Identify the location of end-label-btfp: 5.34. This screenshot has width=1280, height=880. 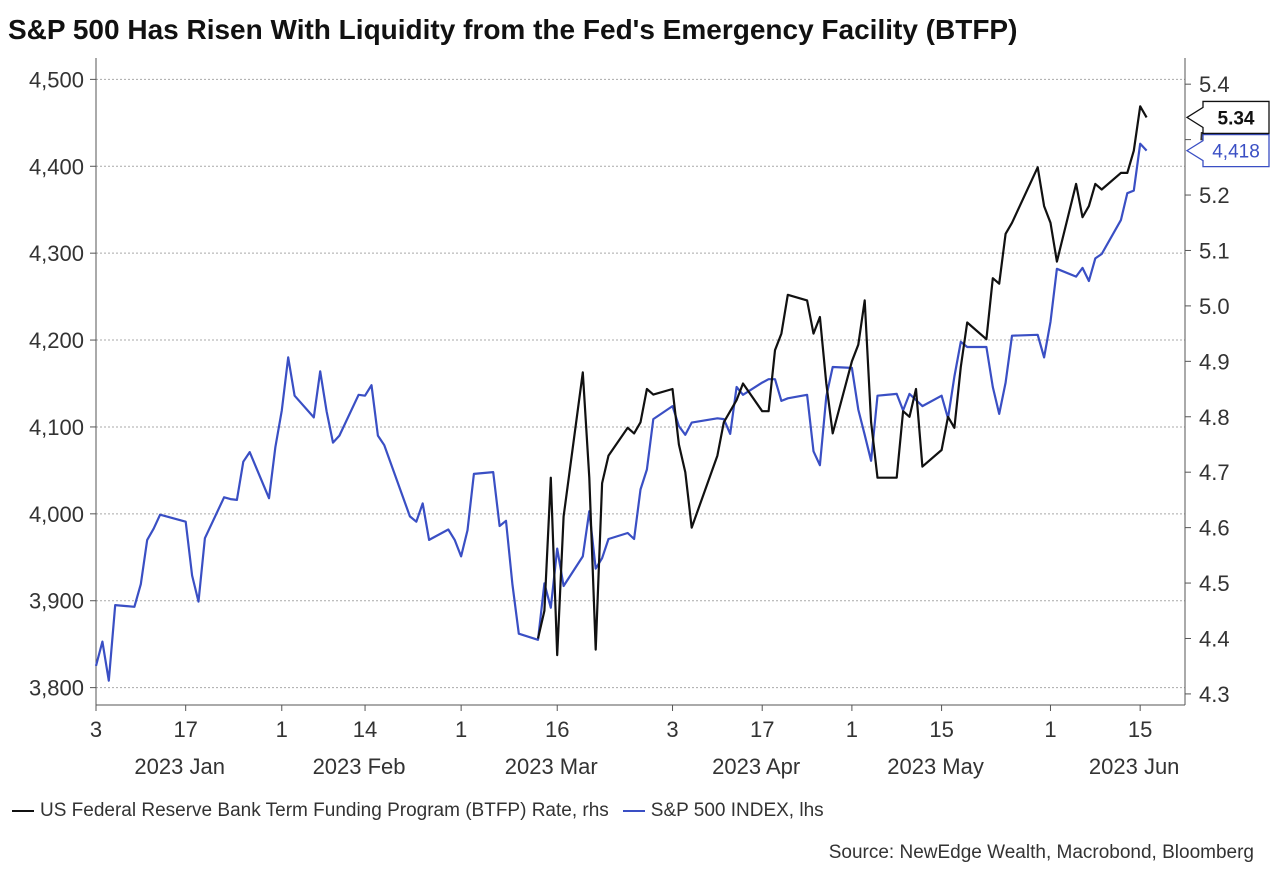
(1227, 117).